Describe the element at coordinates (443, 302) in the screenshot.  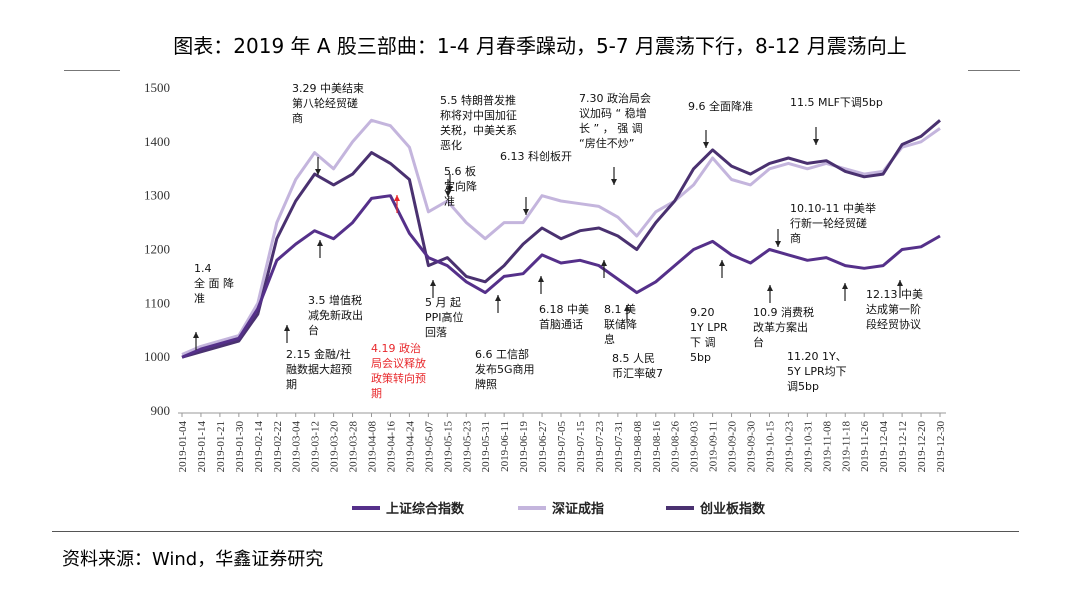
I see `annotation-text: 5 月 起` at that location.